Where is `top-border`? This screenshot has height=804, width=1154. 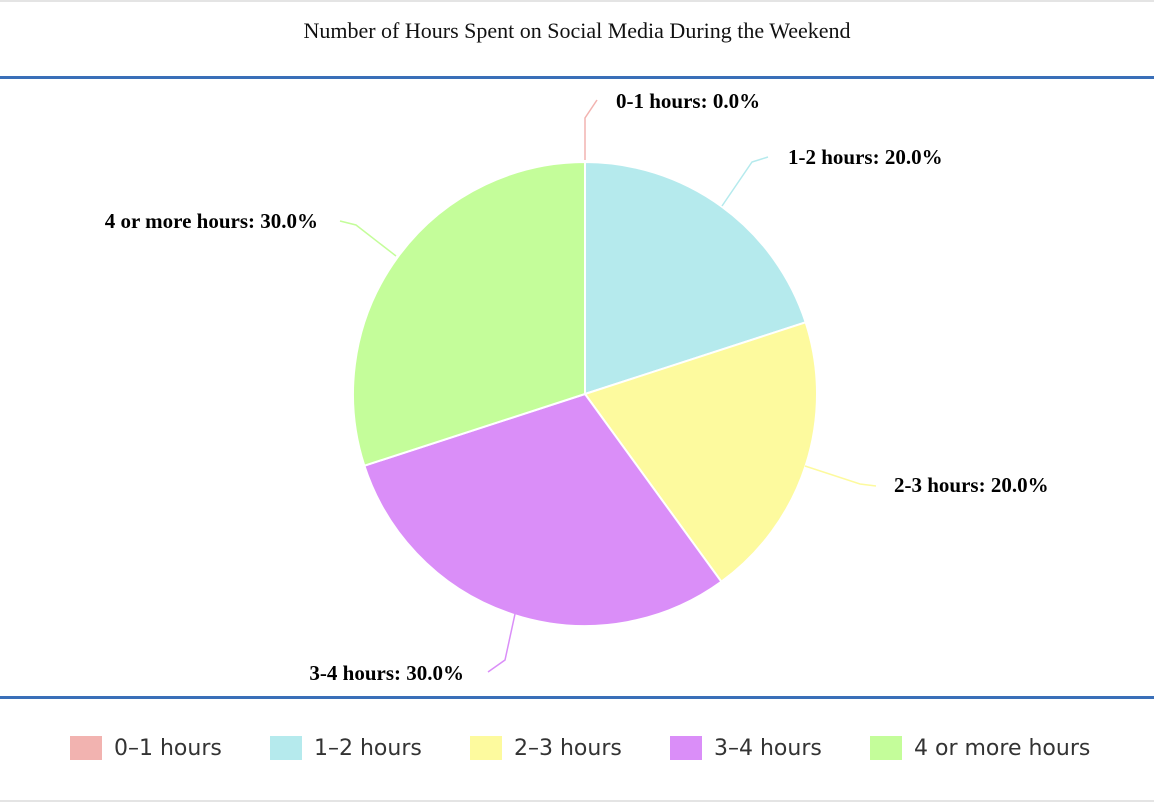
top-border is located at coordinates (577, 1).